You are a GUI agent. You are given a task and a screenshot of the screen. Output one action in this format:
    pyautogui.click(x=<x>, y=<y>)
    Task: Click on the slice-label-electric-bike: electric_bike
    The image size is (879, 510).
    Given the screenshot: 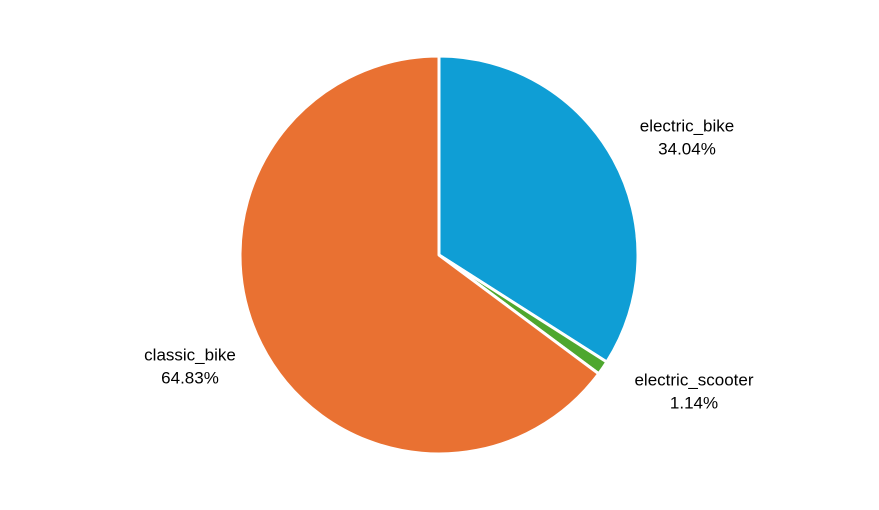 What is the action you would take?
    pyautogui.click(x=687, y=125)
    